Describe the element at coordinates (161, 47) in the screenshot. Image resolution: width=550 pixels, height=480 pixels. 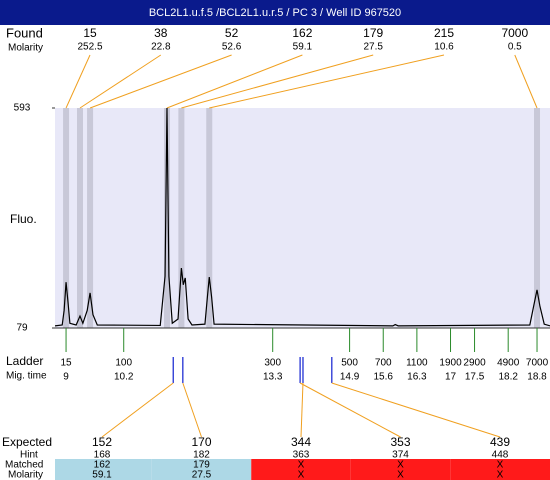
I see `found-molarity: 22.8` at that location.